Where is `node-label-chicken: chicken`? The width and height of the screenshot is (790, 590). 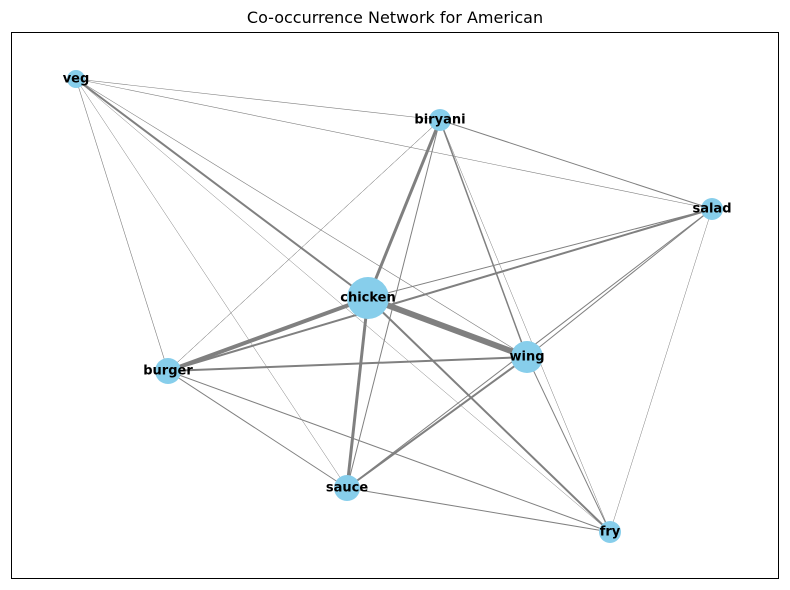 node-label-chicken: chicken is located at coordinates (368, 298).